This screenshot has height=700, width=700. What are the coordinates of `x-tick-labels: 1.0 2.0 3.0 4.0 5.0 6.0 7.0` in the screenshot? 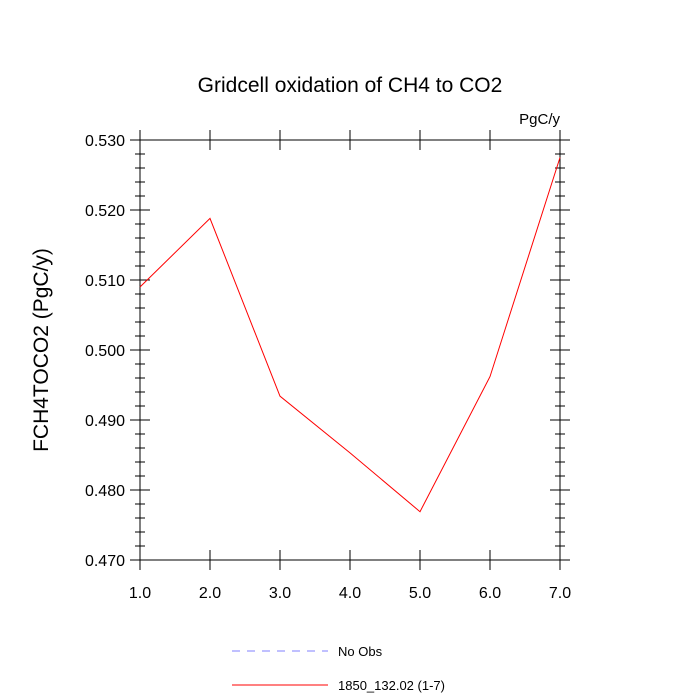 It's located at (350, 593).